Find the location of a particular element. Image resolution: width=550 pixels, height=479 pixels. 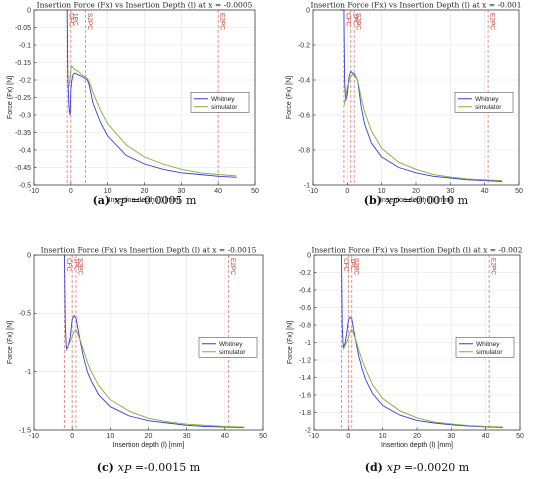

caption-value: =-0.0005 m is located at coordinates (162, 200).